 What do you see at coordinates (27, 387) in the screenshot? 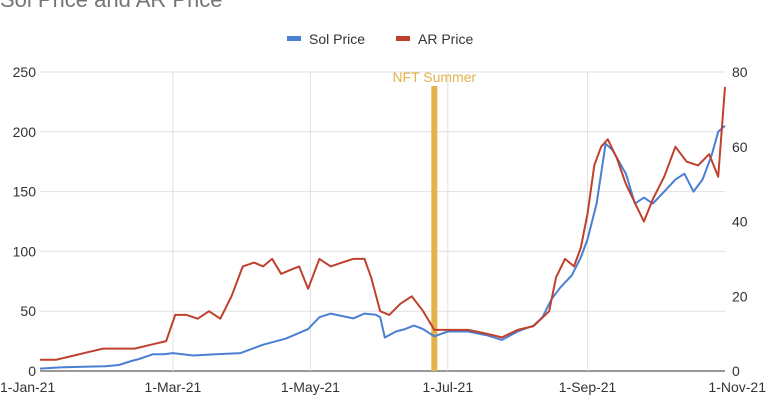
I see `x-tick-label: 1-Jan-21` at bounding box center [27, 387].